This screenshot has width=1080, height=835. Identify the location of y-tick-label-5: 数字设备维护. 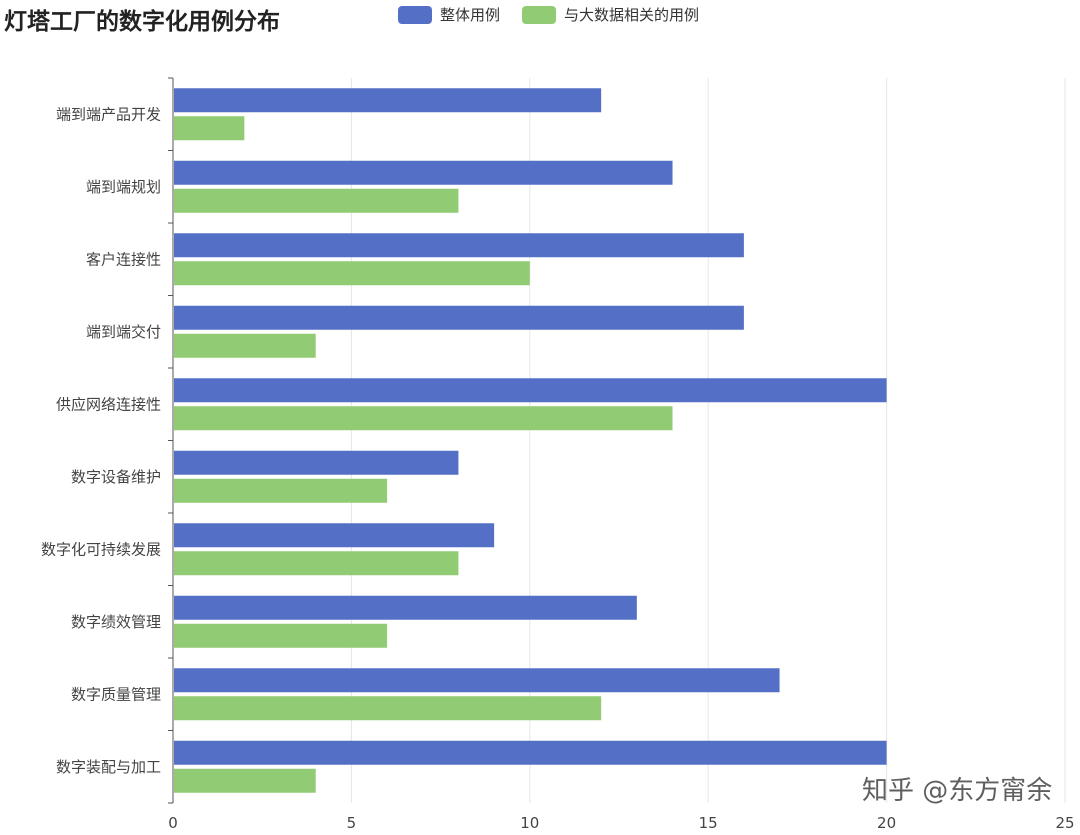
(116, 477).